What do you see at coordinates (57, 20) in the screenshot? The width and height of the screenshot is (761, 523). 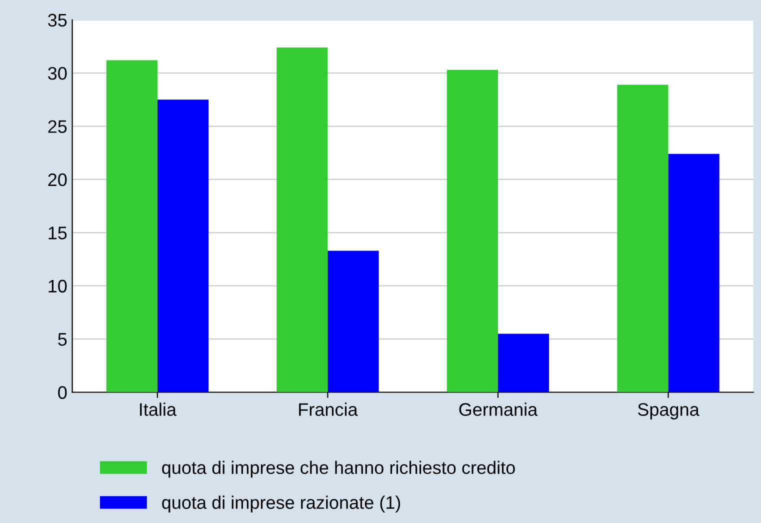 I see `y-tick-label: 35` at bounding box center [57, 20].